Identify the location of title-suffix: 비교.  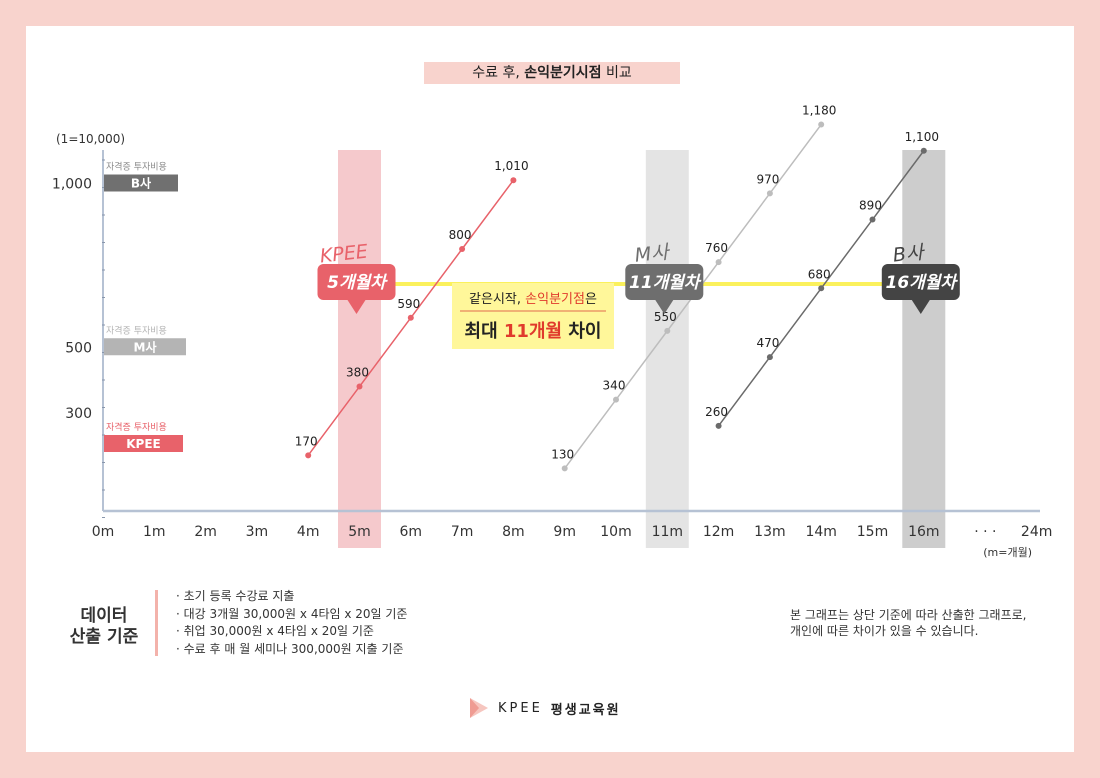
(618, 73).